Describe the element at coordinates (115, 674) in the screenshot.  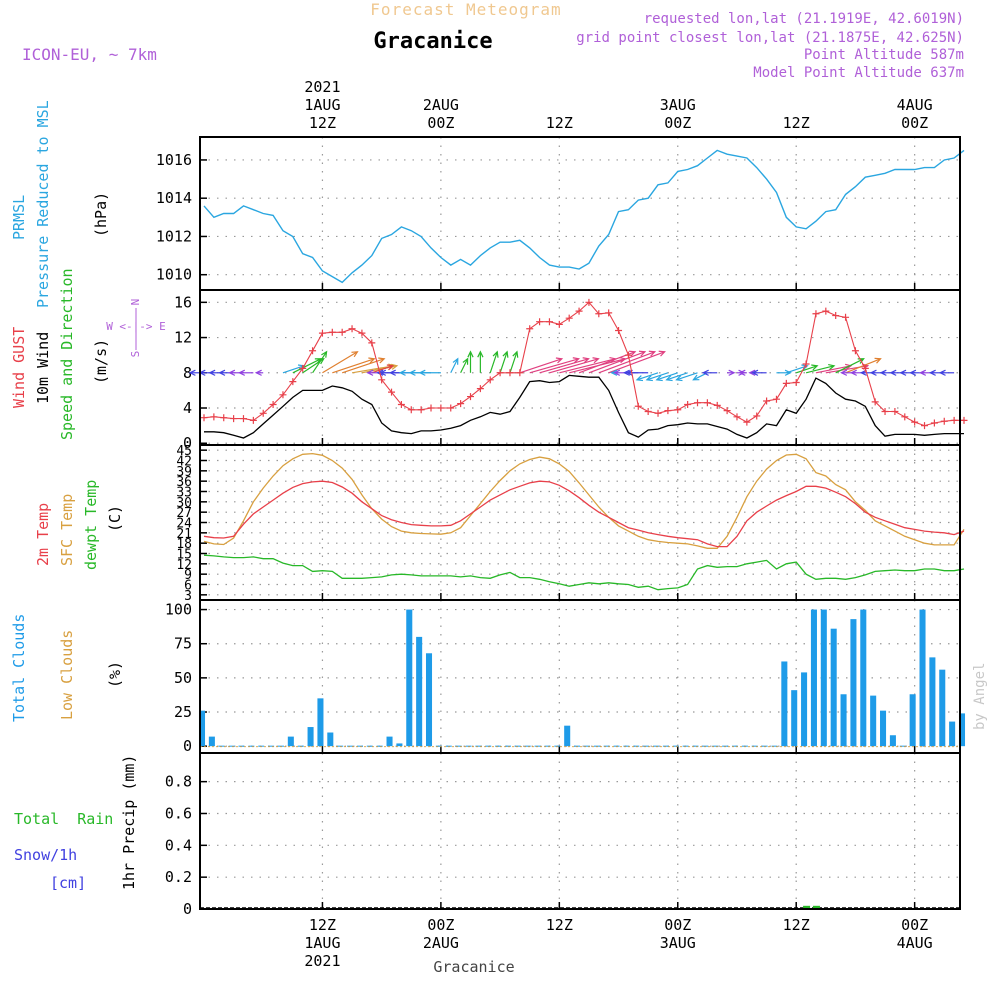
I see `clouds-label-unit: (%)` at that location.